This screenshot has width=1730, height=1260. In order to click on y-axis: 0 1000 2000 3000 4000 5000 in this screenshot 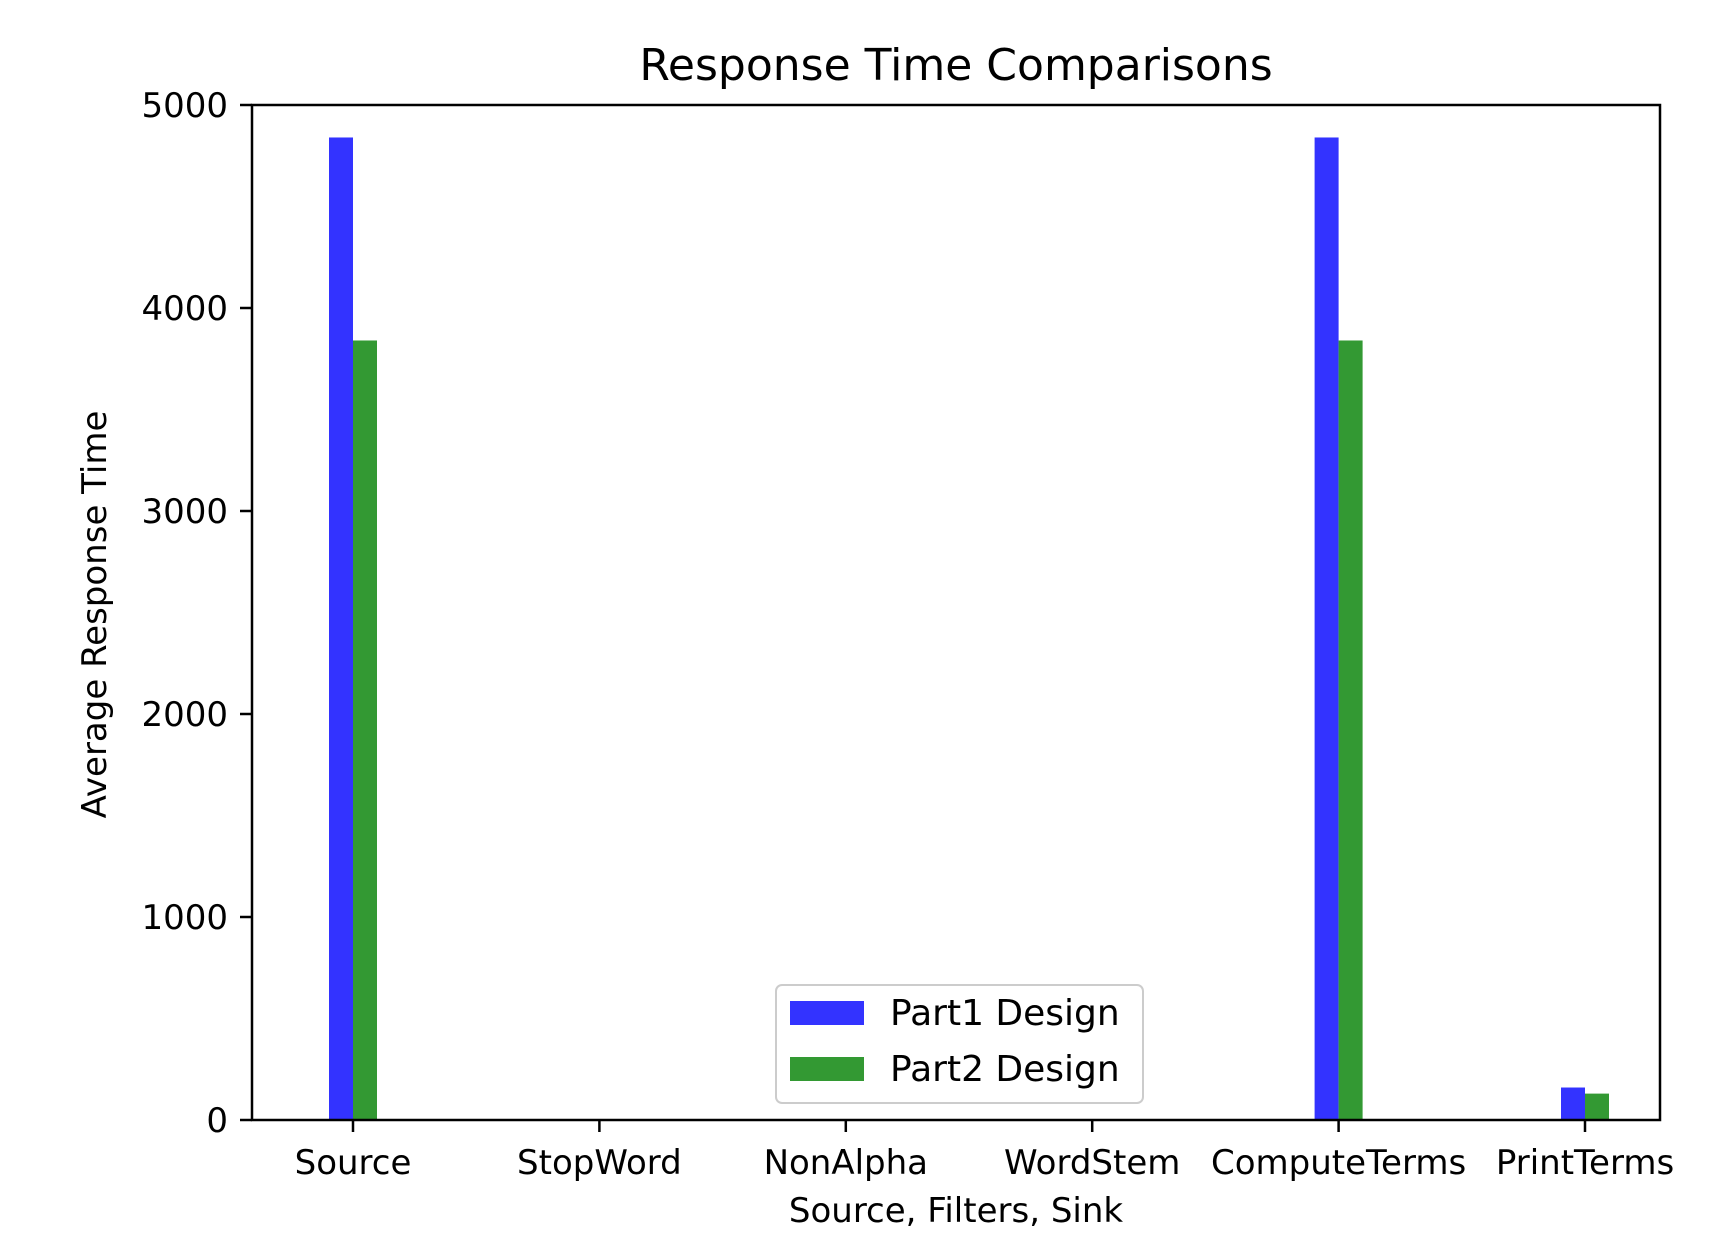, I will do `click(196, 613)`.